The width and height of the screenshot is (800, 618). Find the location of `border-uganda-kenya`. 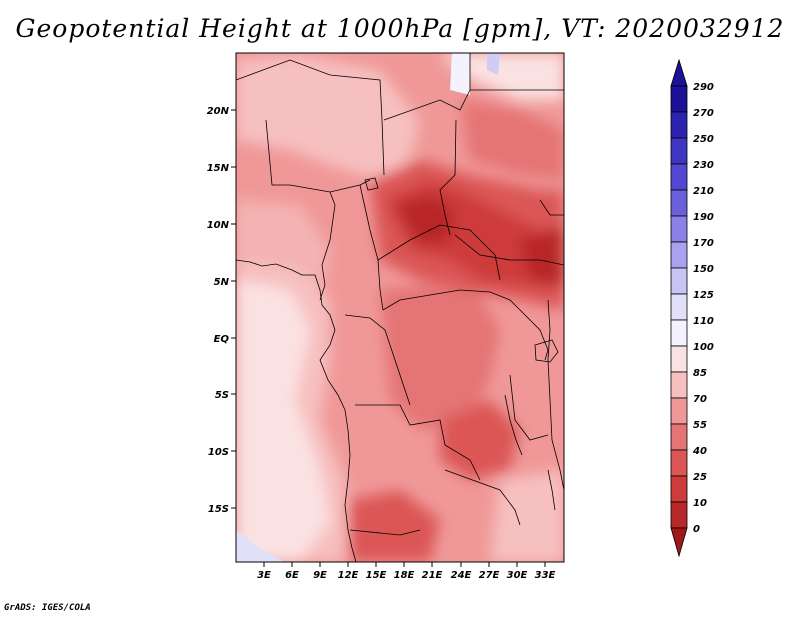

border-uganda-kenya is located at coordinates (534, 335).